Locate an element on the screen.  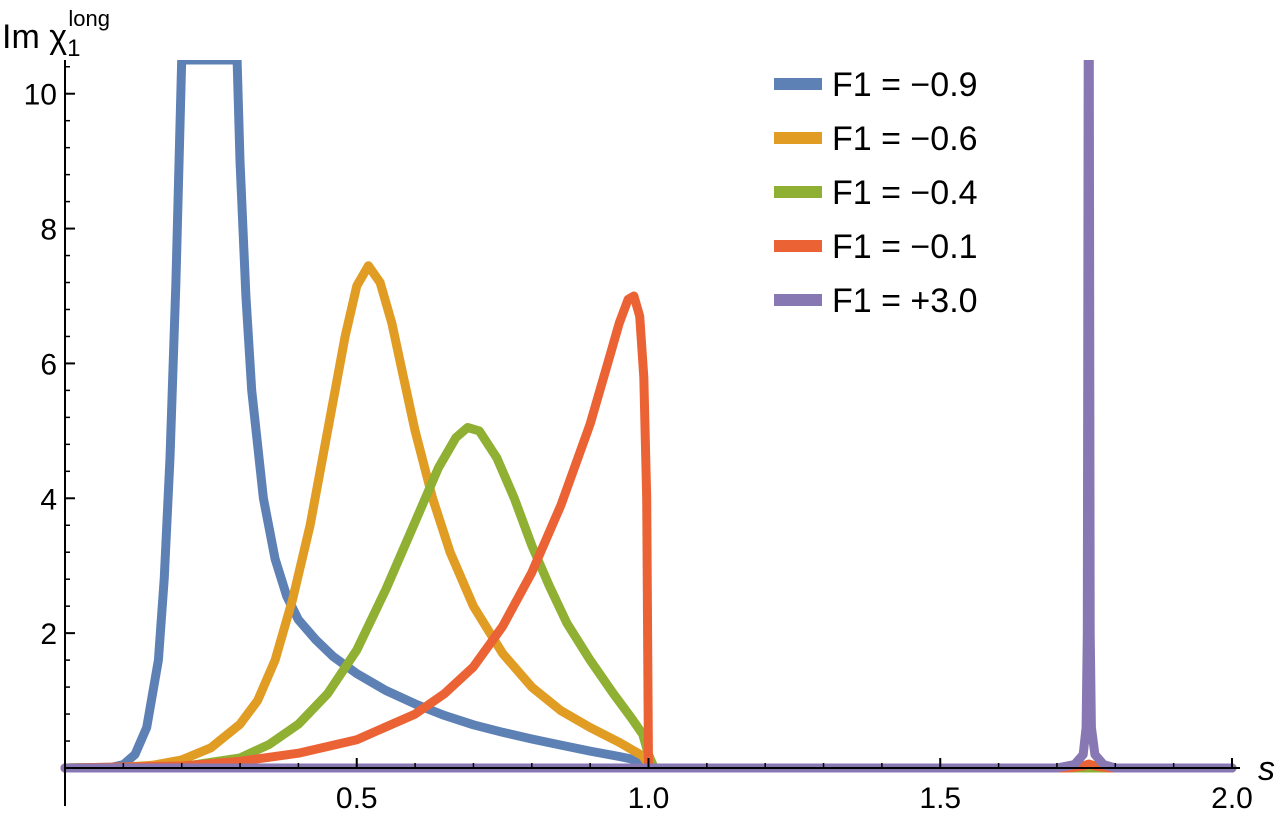
y-tick-label-4: 10 is located at coordinates (40, 95).